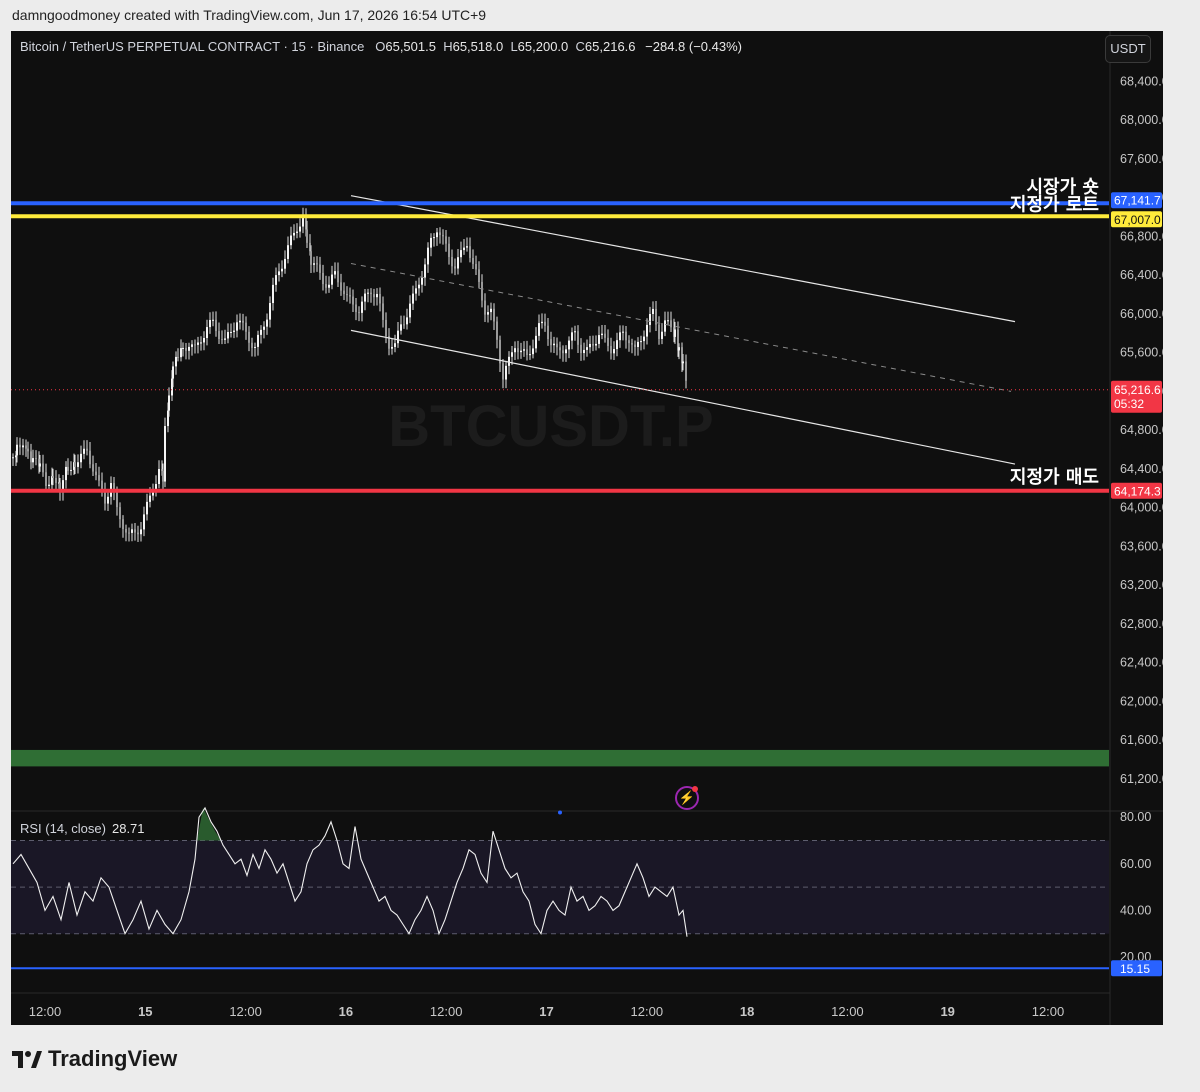 This screenshot has width=1200, height=1092. Describe the element at coordinates (209, 824) in the screenshot. I see `rsi-overbought-fill` at that location.